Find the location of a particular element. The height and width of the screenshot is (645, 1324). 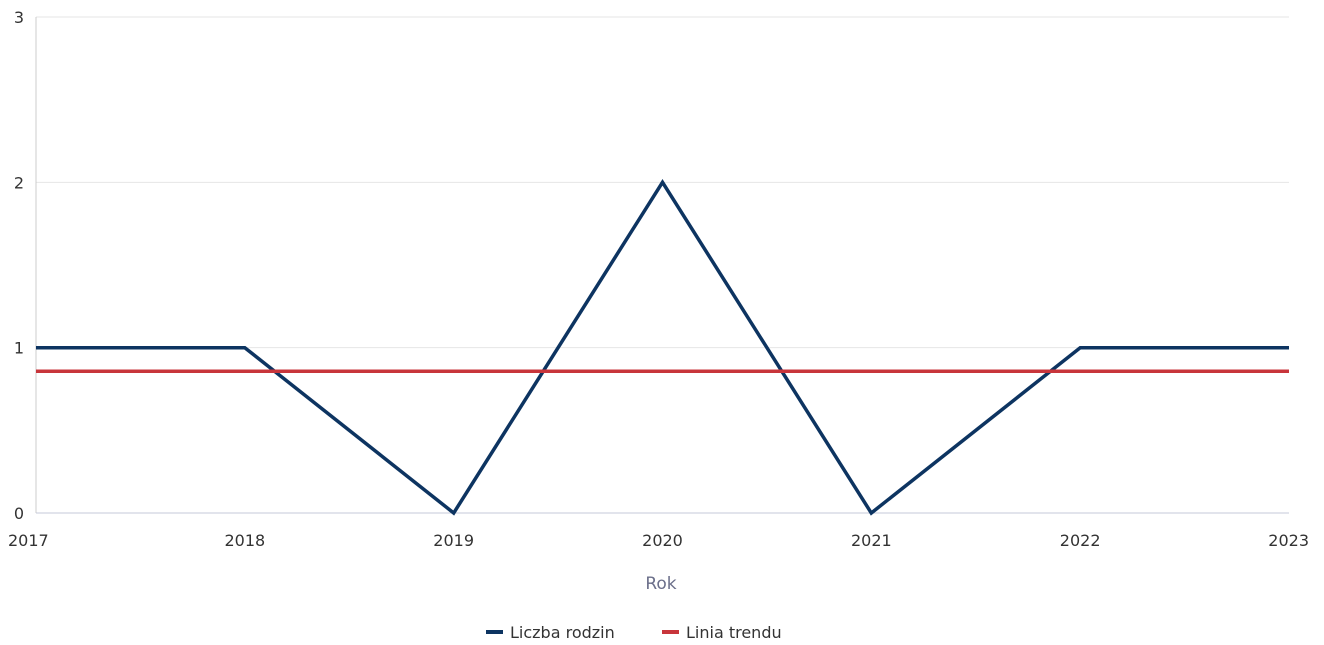

x-tick-label: 2021 is located at coordinates (871, 540).